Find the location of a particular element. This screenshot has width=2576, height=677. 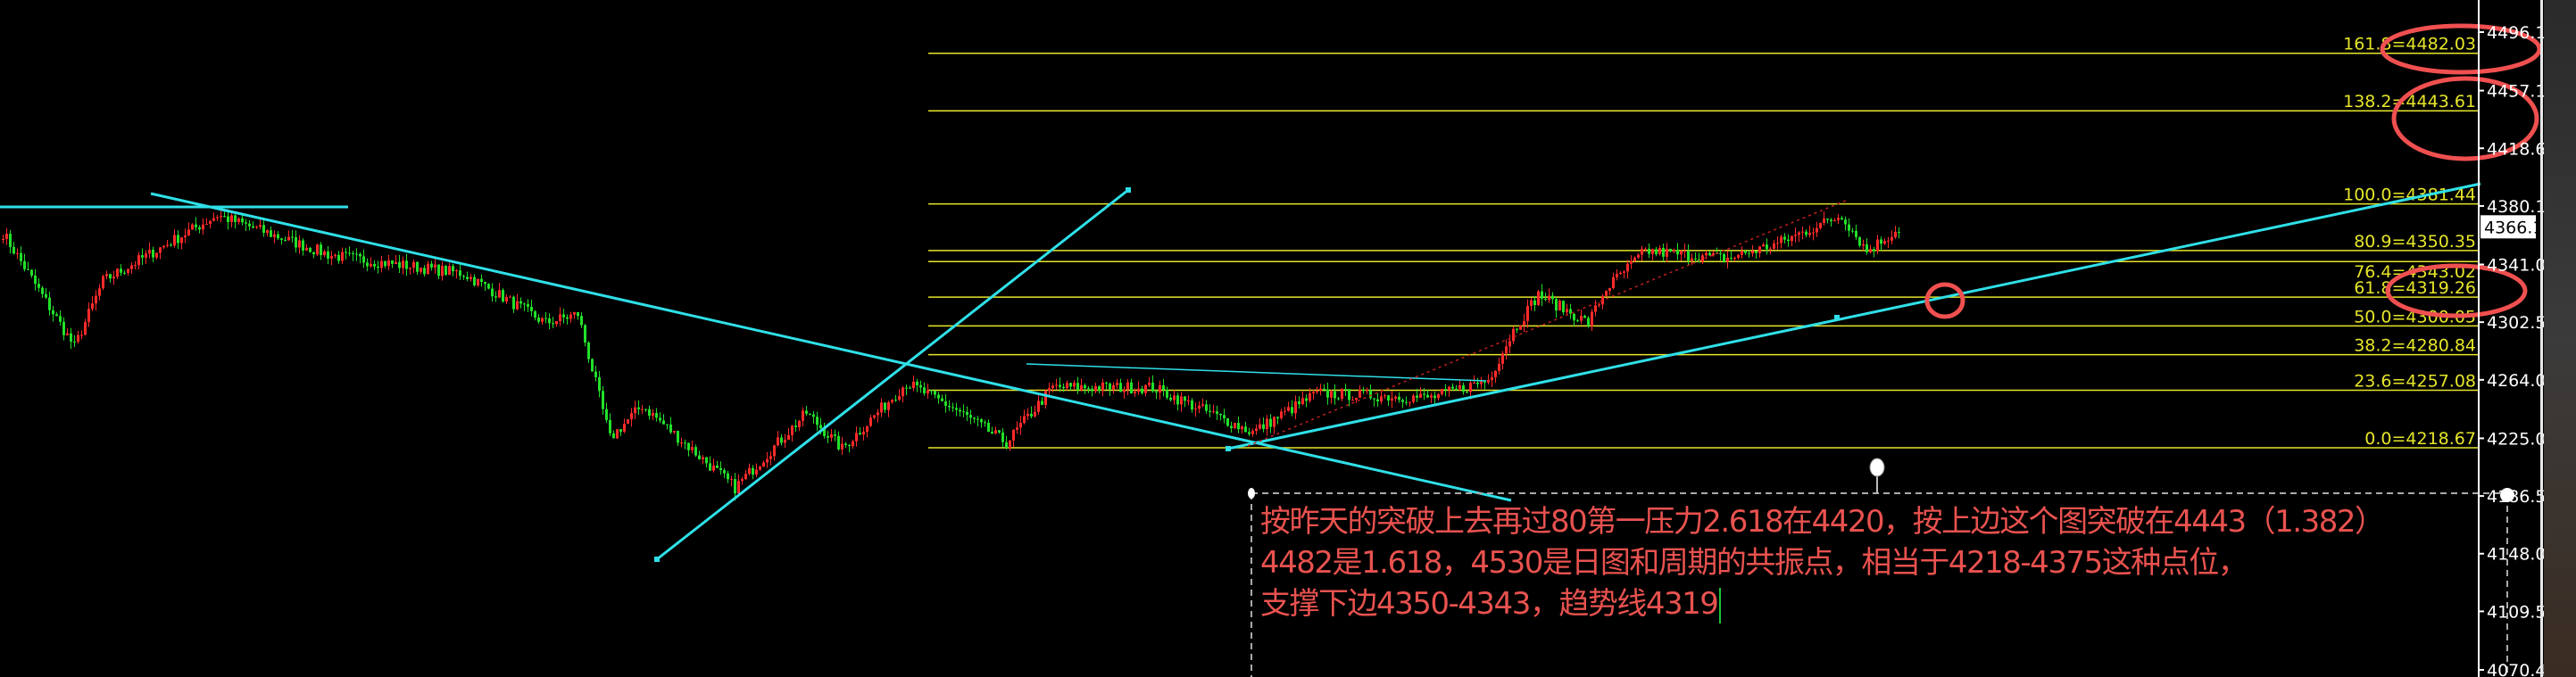

fib-level-label: 23.6=4257.08 is located at coordinates (2415, 382).